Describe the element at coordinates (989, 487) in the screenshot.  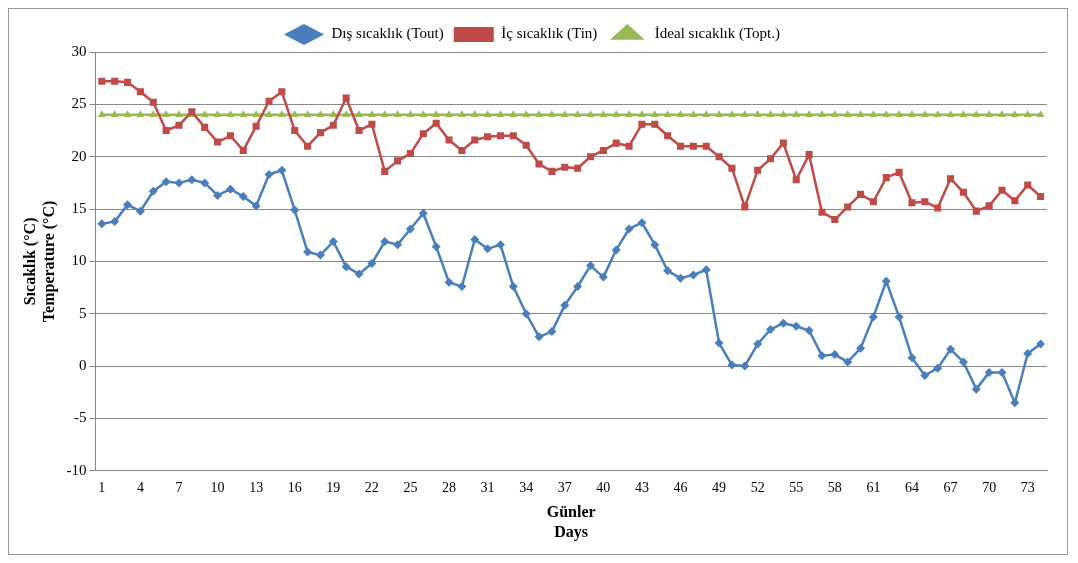
I see `x-tick-label: 70` at that location.